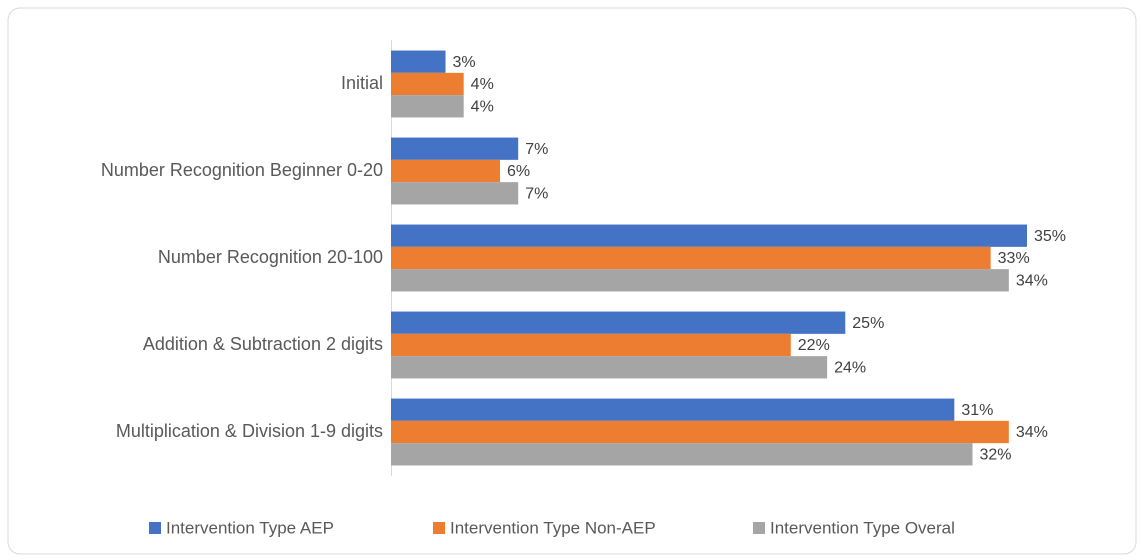 The height and width of the screenshot is (560, 1141). What do you see at coordinates (242, 170) in the screenshot?
I see `y-tick-label: Number Recognition Beginner 0-20` at bounding box center [242, 170].